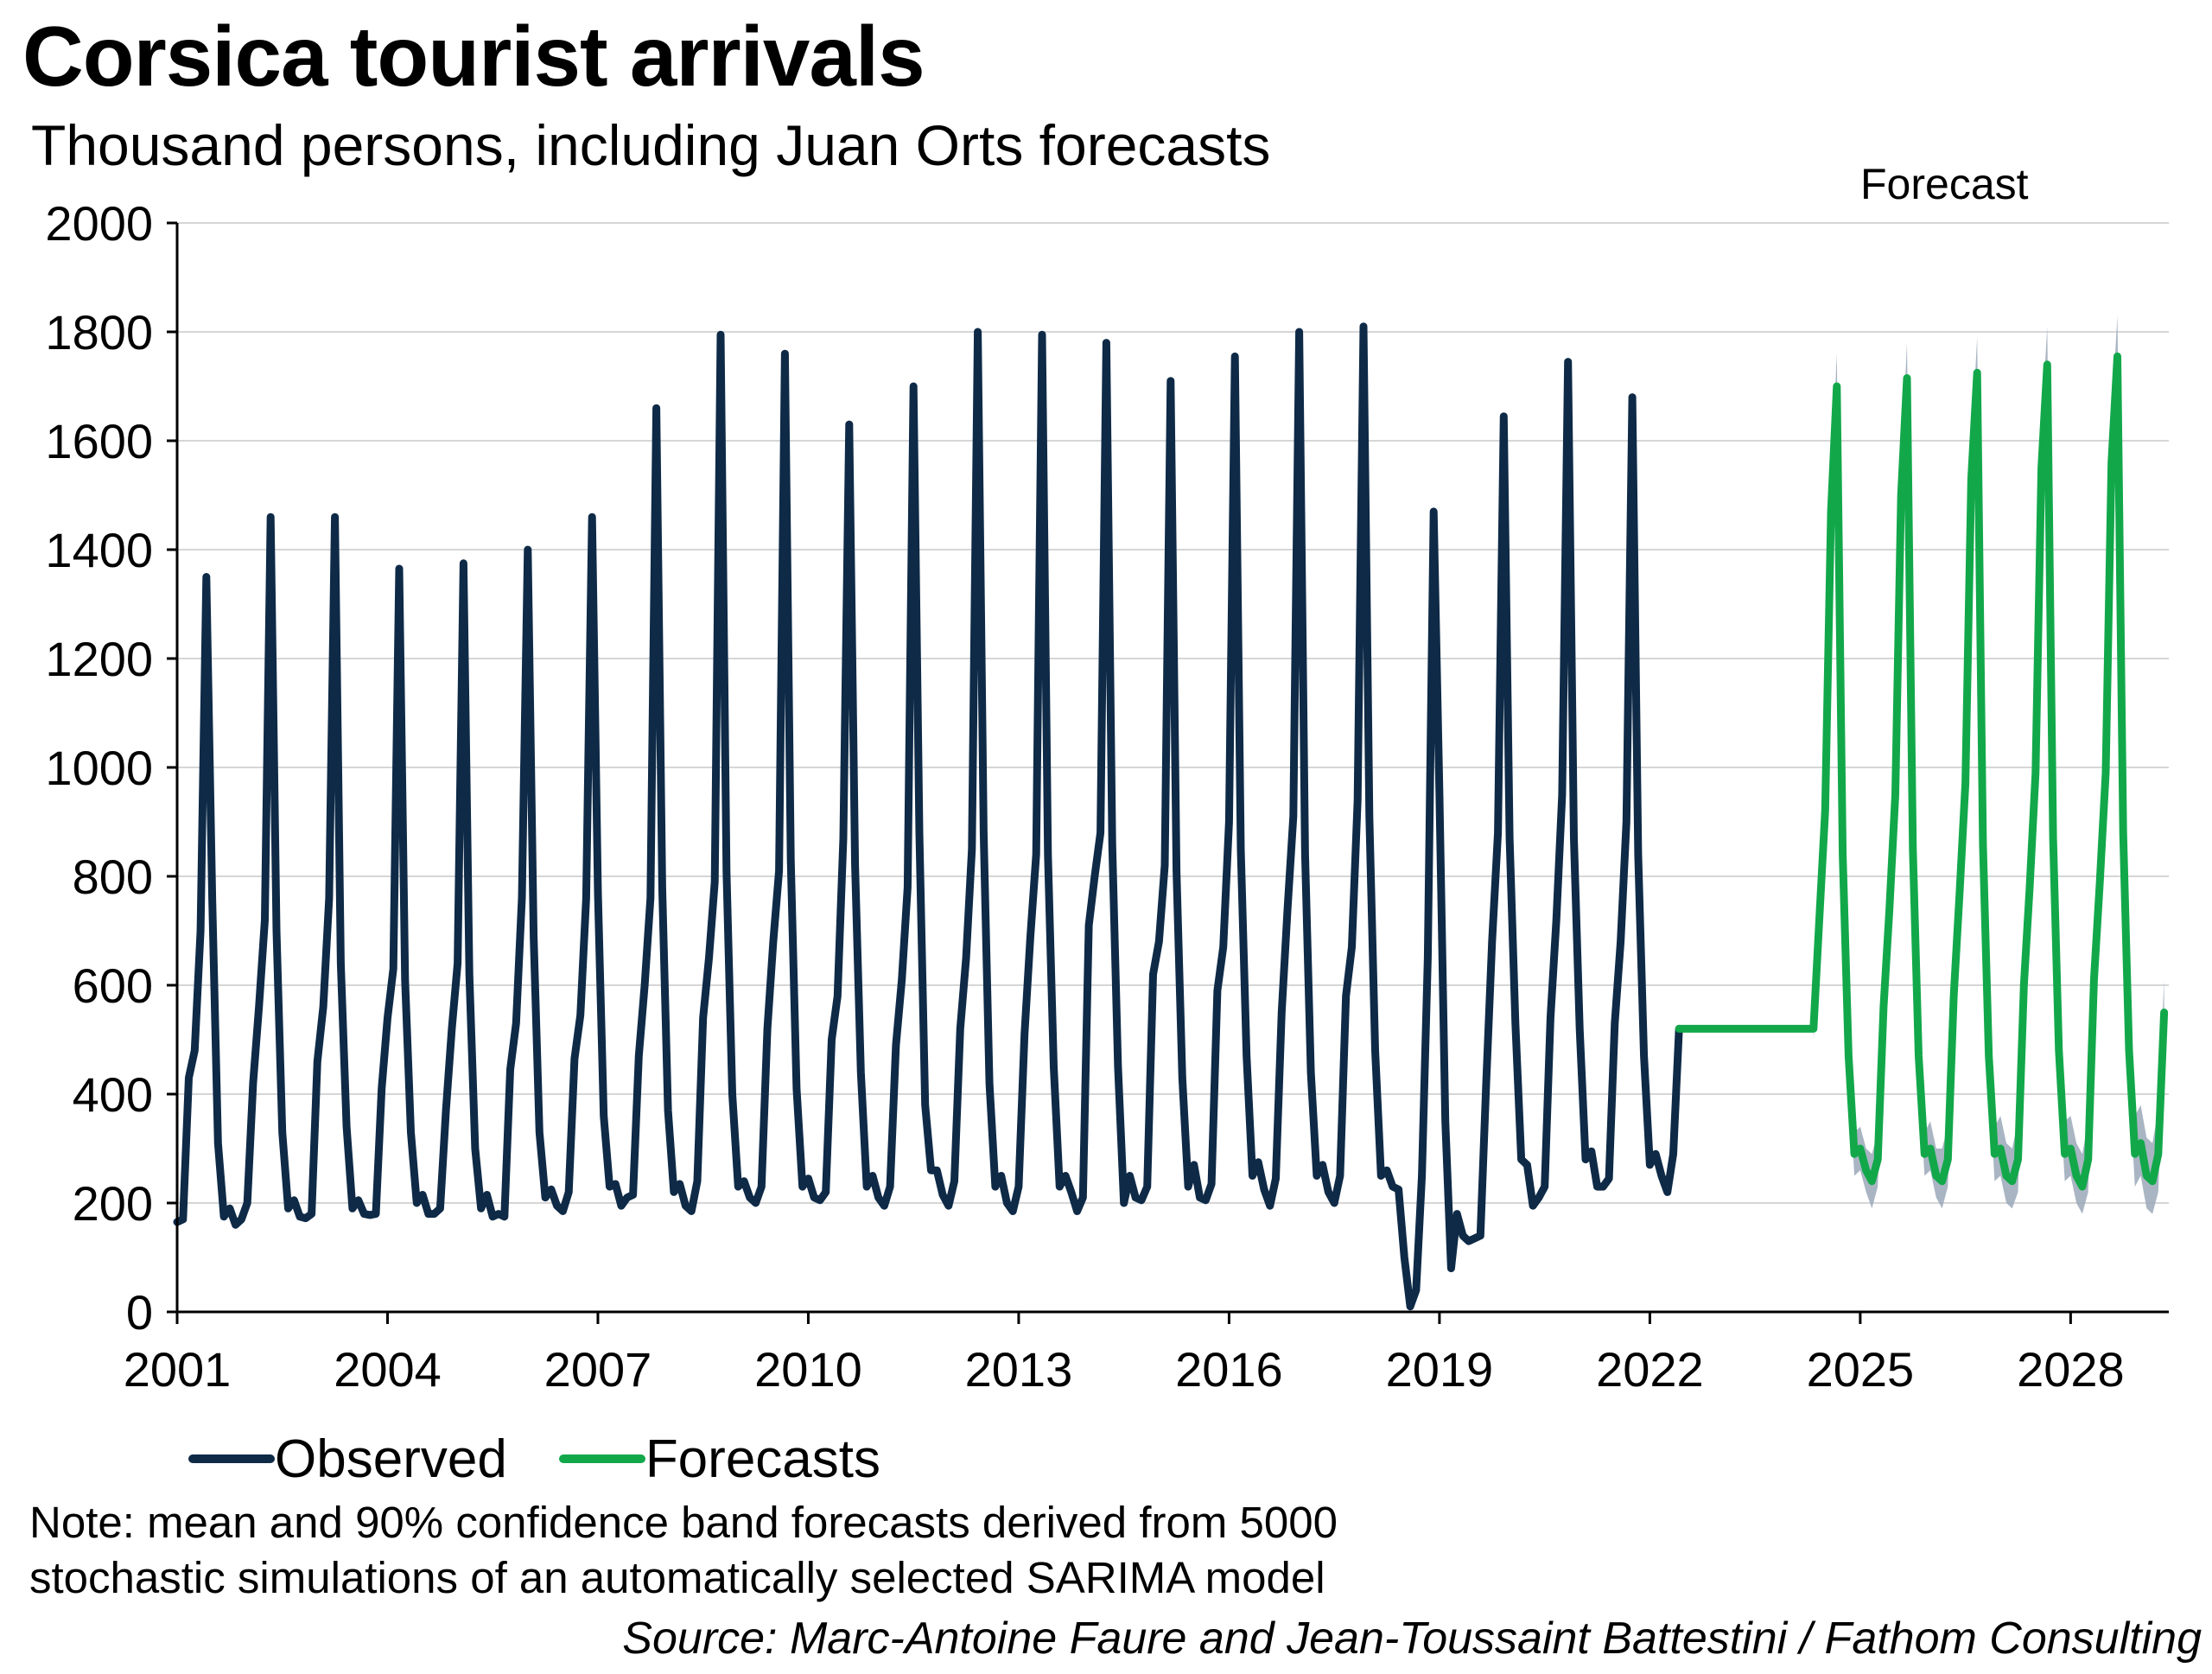 The width and height of the screenshot is (2212, 1674). What do you see at coordinates (388, 1369) in the screenshot?
I see `x-tick-label: 2004` at bounding box center [388, 1369].